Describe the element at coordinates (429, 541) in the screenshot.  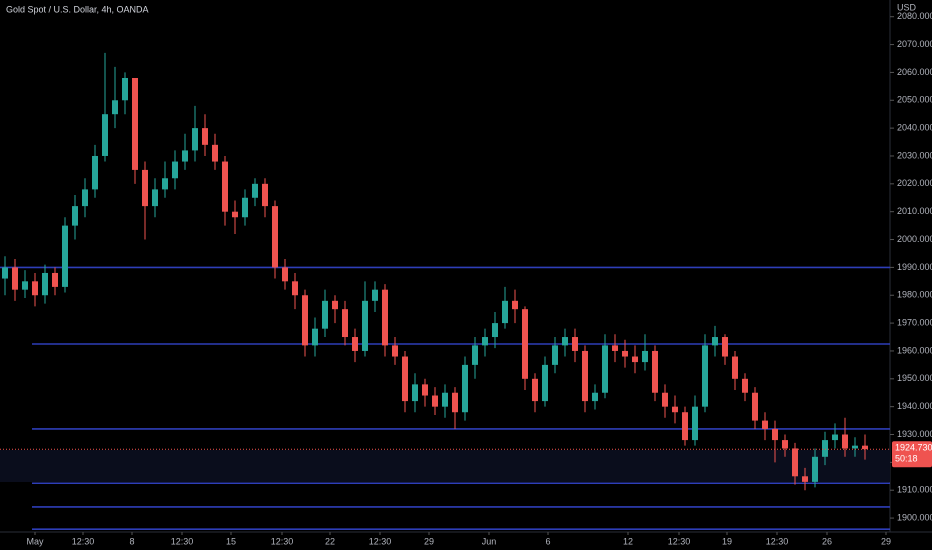
I see `x-tick-label: 29` at that location.